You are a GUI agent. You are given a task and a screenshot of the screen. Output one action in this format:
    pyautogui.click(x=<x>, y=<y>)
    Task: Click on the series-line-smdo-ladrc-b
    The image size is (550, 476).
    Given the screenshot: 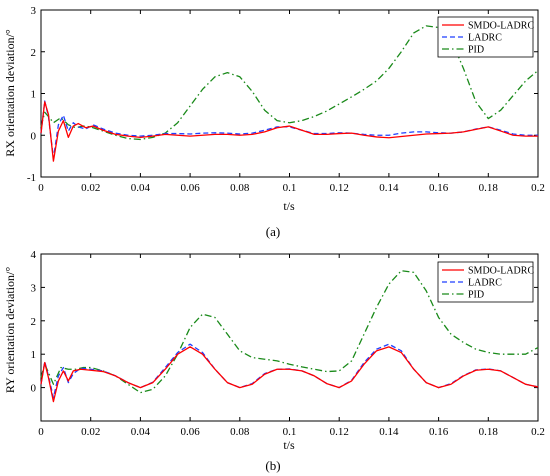 What is the action you would take?
    pyautogui.click(x=289, y=374)
    